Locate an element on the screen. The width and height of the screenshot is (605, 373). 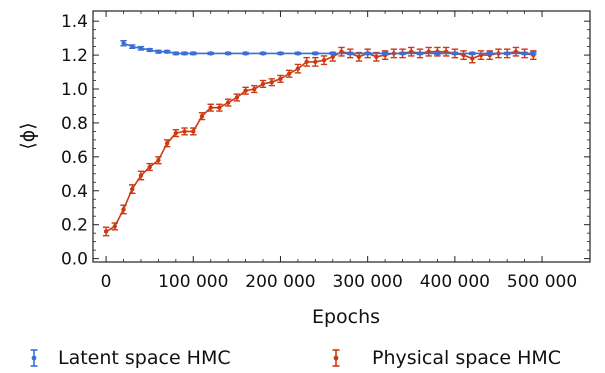
y-tick-label: 1.4 is located at coordinates (74, 22).